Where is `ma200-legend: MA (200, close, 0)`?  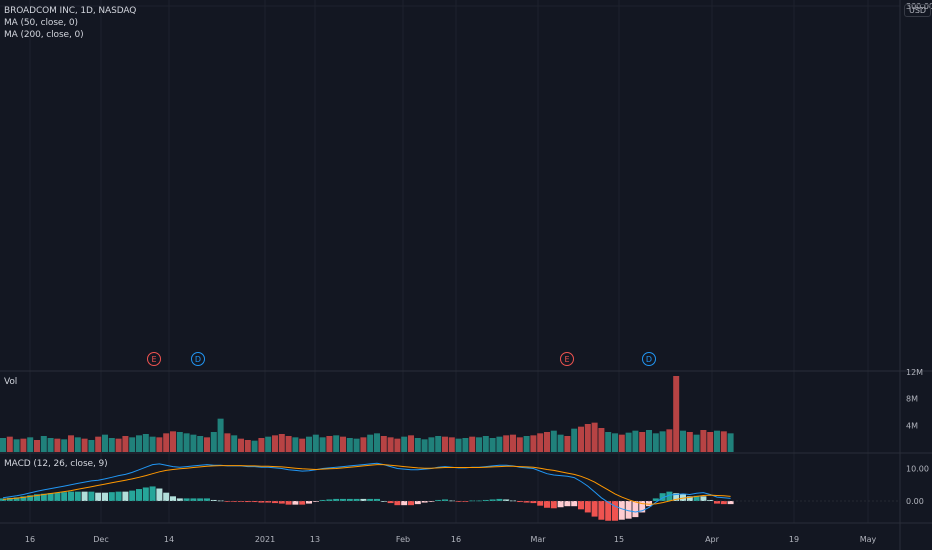 ma200-legend: MA (200, close, 0) is located at coordinates (44, 35).